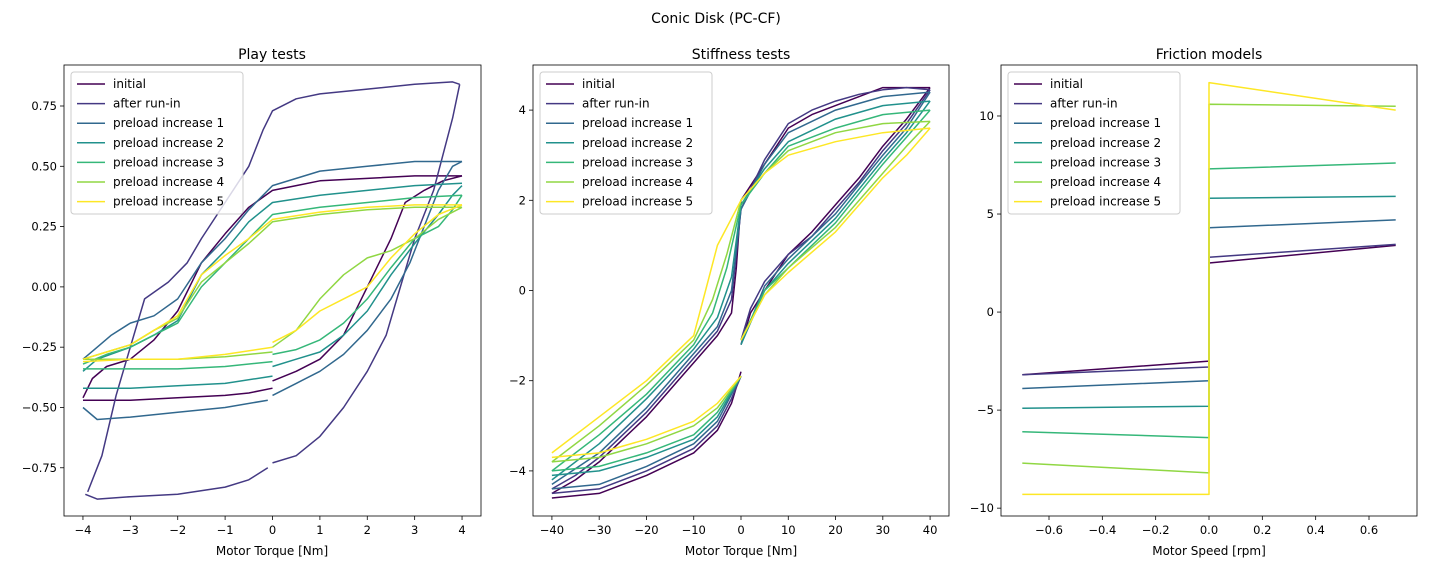  I want to click on x-tick-label: 0.0, so click(1209, 530).